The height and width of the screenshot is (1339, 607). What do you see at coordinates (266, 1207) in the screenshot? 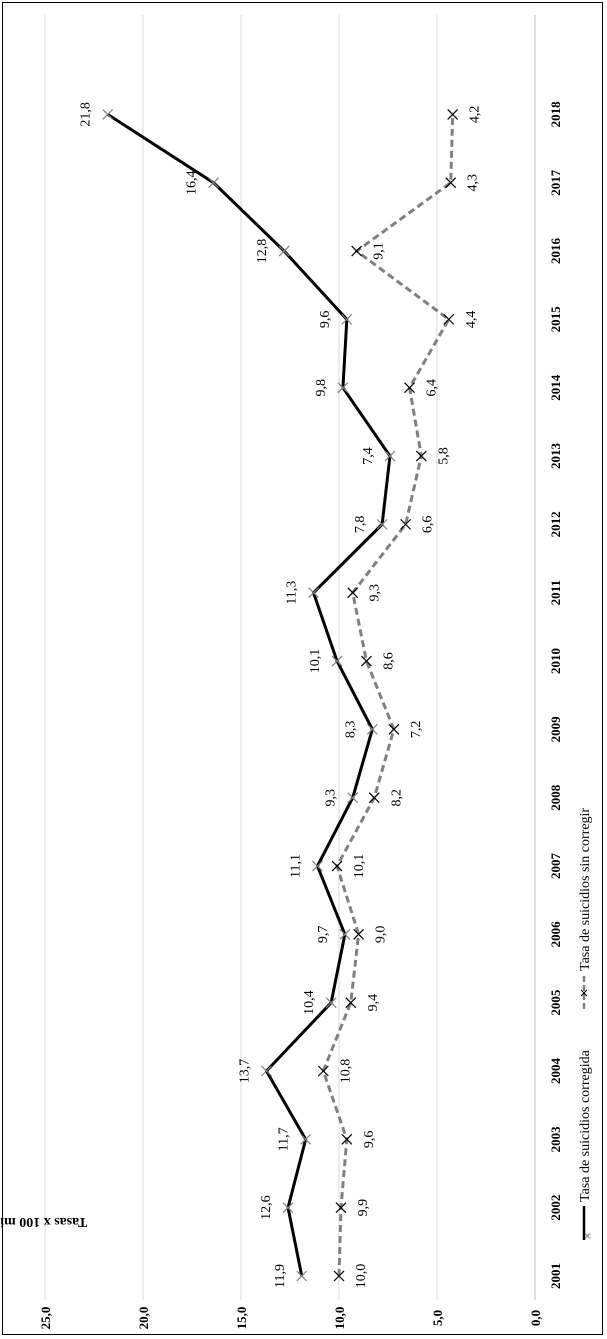
I see `data-label: 12,6` at bounding box center [266, 1207].